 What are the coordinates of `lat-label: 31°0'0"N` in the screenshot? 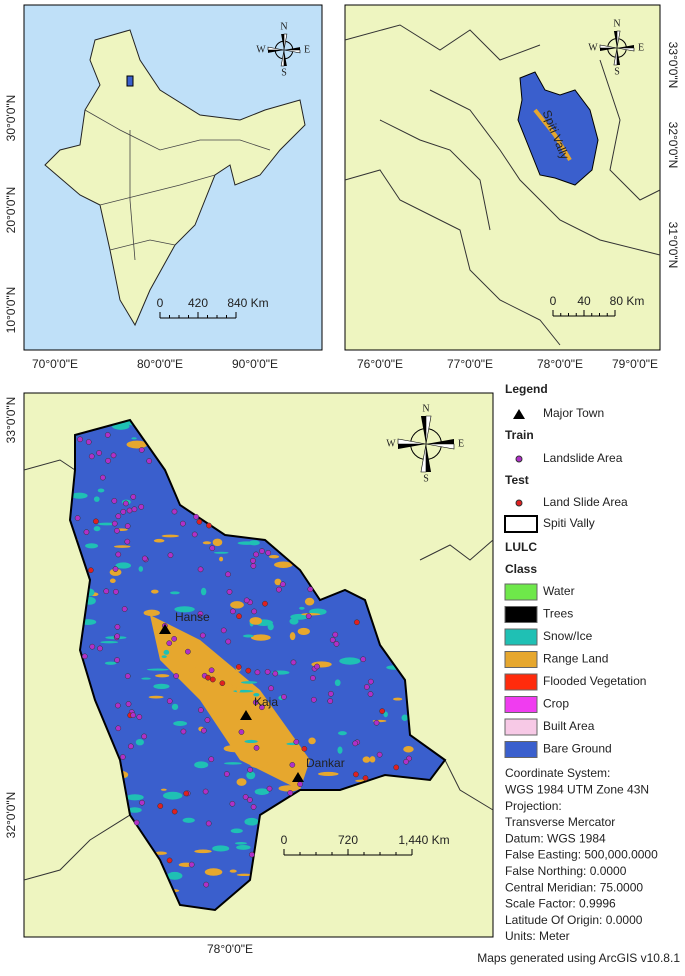 It's located at (673, 245).